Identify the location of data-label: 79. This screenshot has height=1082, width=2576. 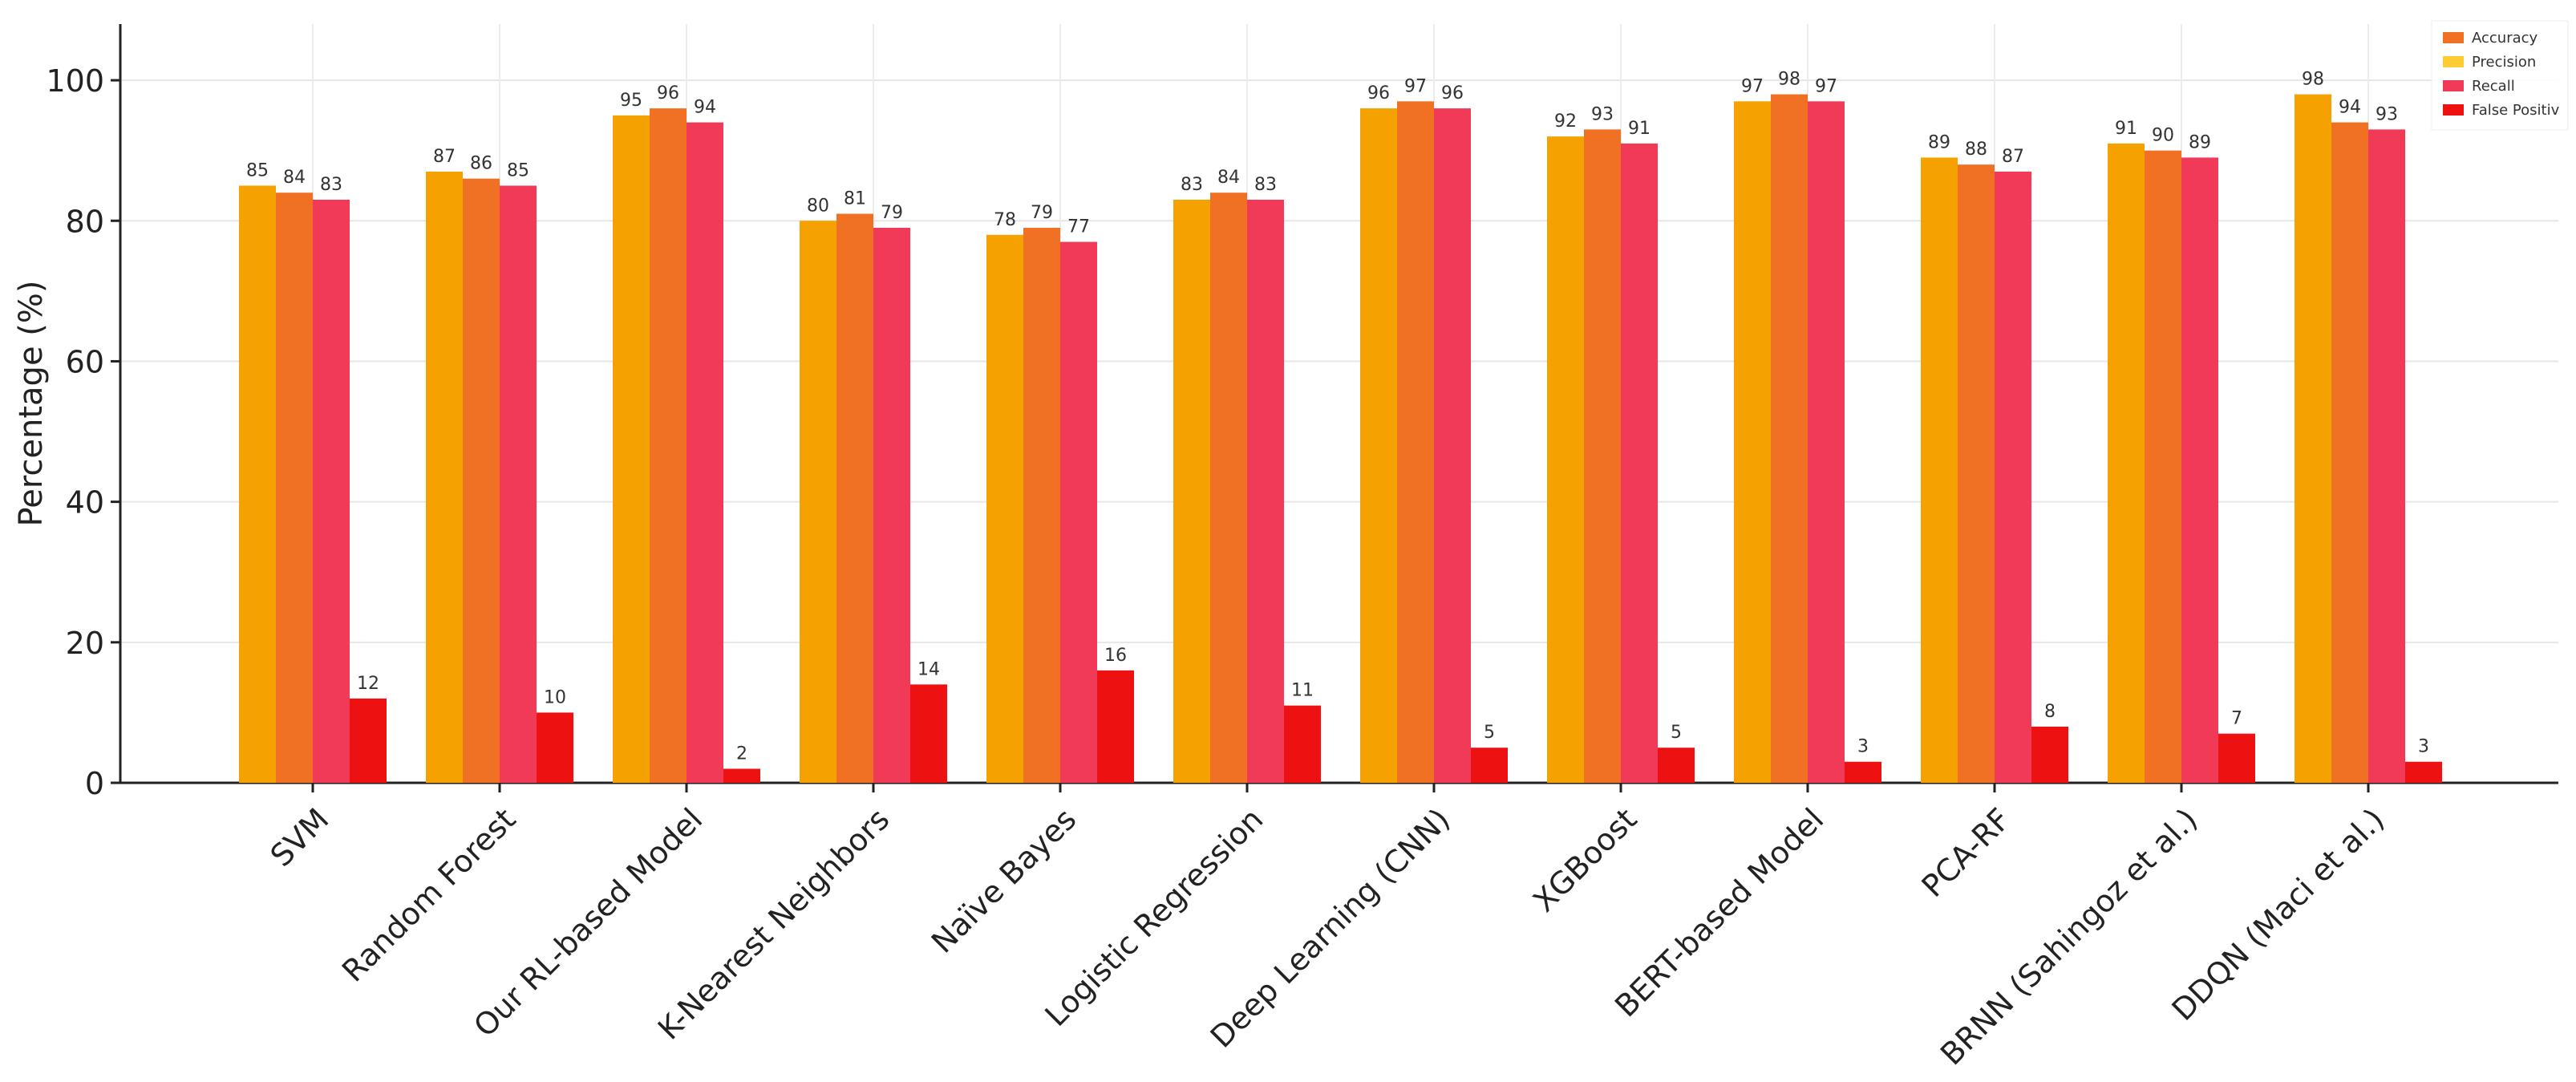
(892, 213).